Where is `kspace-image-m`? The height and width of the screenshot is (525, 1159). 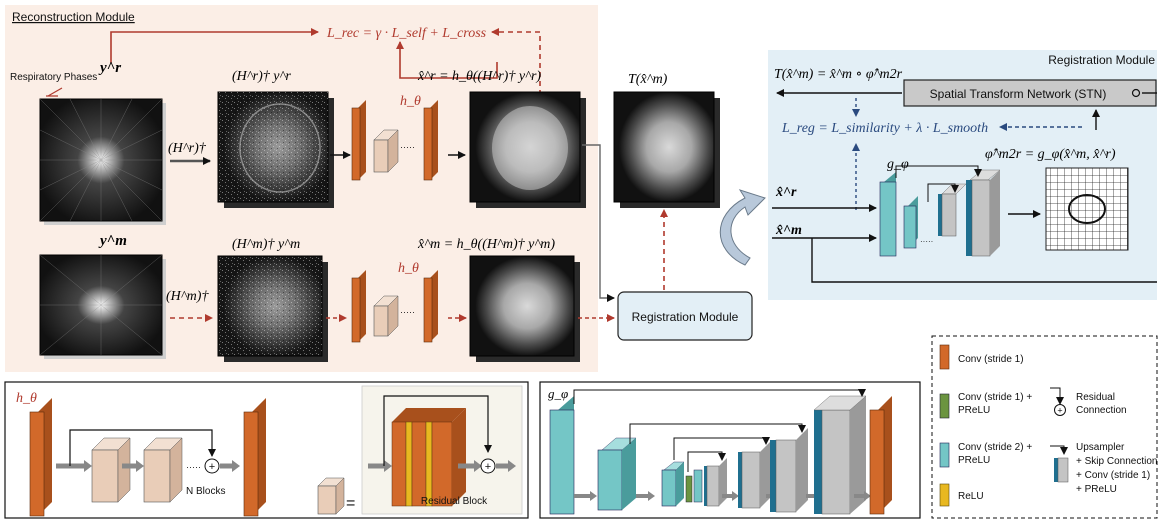
kspace-image-m is located at coordinates (102, 306).